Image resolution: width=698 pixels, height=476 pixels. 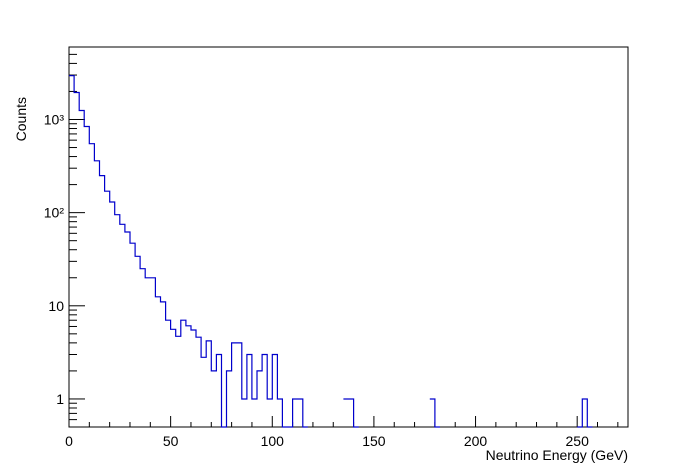 I want to click on x-tick-label: 50, so click(x=171, y=441).